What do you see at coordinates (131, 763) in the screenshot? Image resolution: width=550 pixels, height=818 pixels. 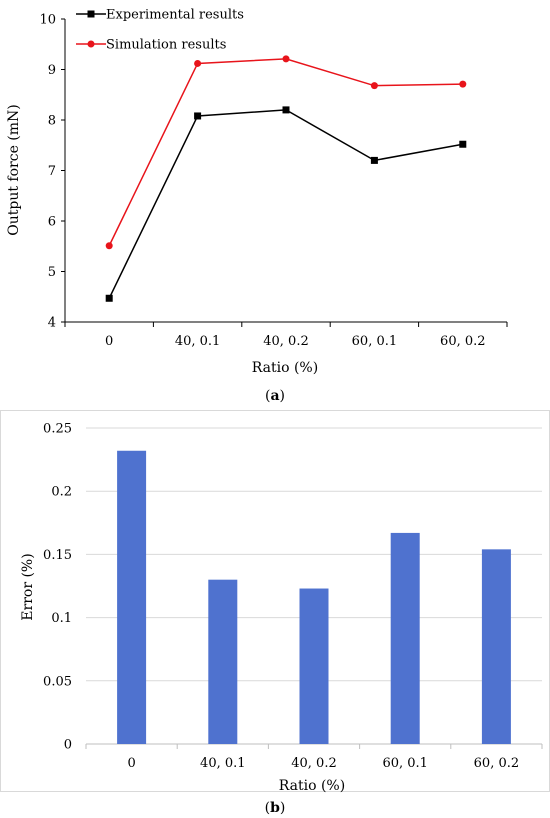 I see `panel-b-x-tick-label: 0` at bounding box center [131, 763].